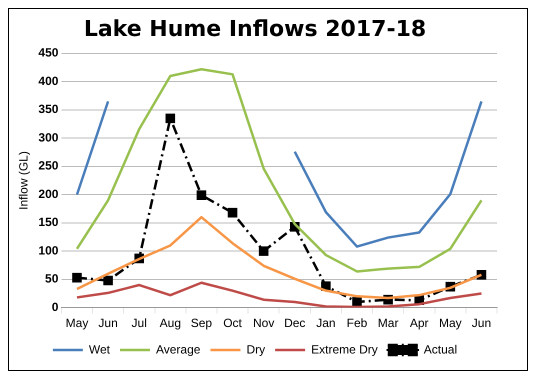 The image size is (538, 381). I want to click on legend-label: Dry, so click(256, 349).